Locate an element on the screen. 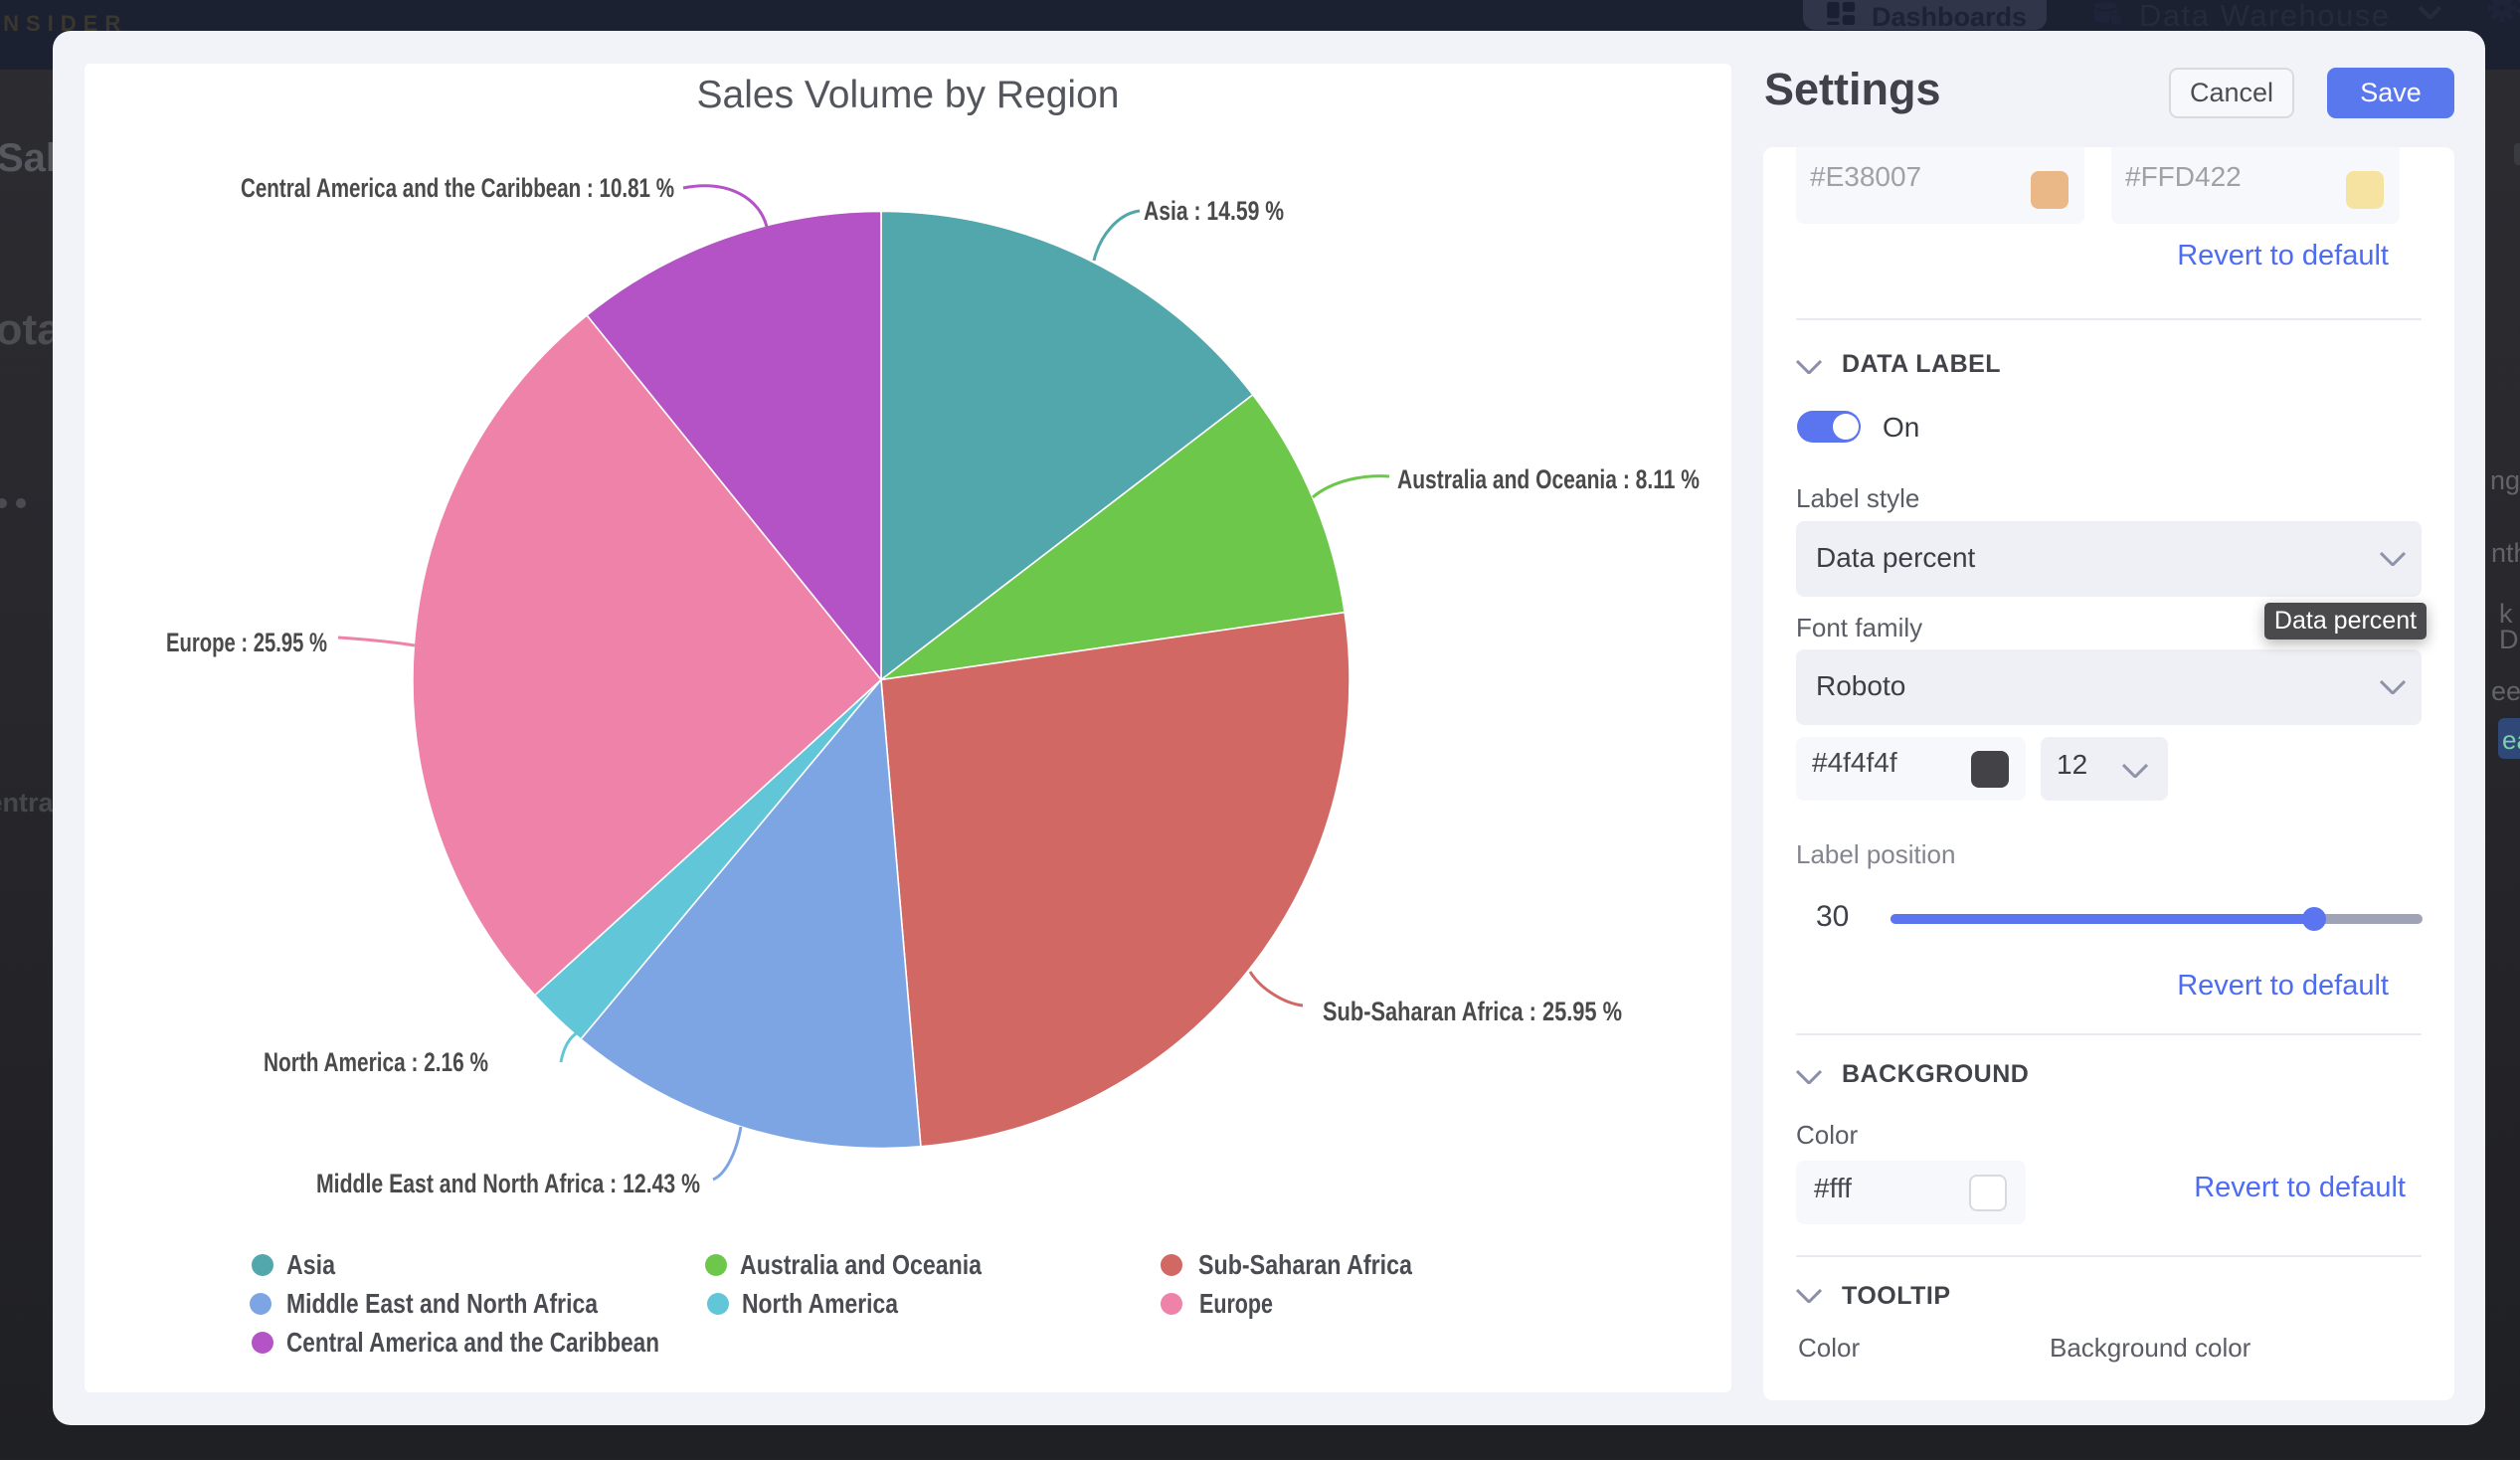 This screenshot has height=1460, width=2520. svg-text: Europe is located at coordinates (1236, 1303).